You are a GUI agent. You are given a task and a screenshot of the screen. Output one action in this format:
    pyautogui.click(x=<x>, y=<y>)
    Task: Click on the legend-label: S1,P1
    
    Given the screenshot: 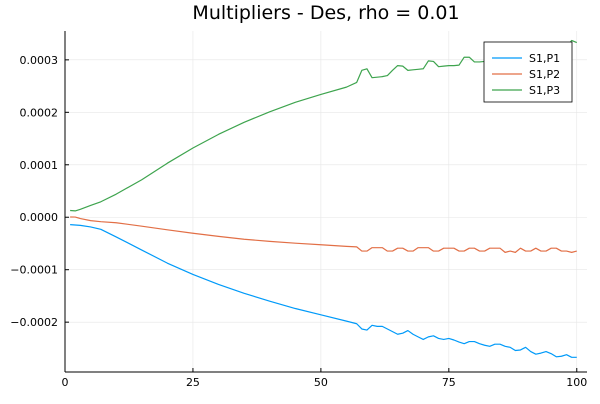 What is the action you would take?
    pyautogui.click(x=544, y=58)
    